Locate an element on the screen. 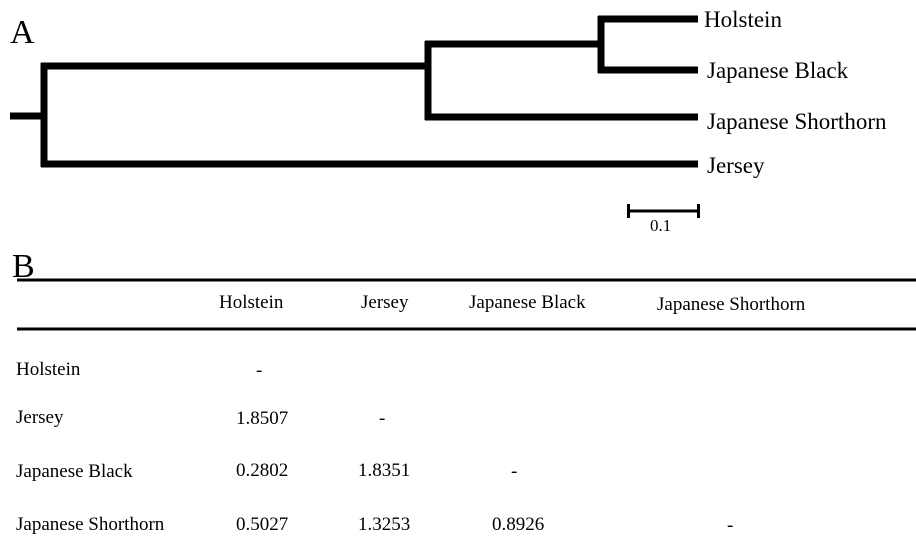  row-header: Japanese Black is located at coordinates (74, 471).